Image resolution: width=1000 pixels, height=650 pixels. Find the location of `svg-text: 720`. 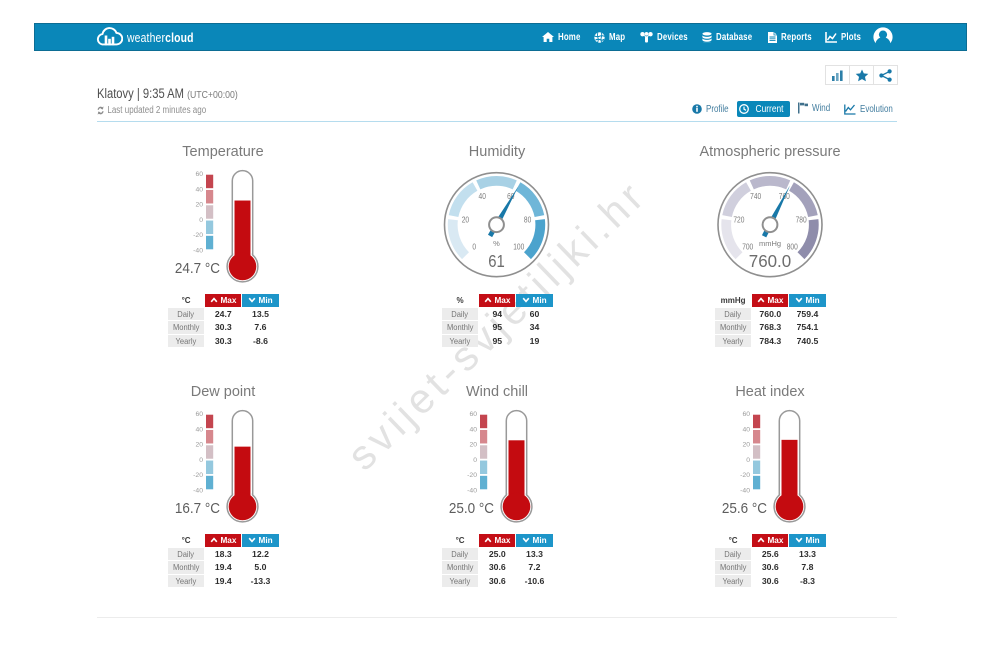

svg-text: 720 is located at coordinates (738, 220).